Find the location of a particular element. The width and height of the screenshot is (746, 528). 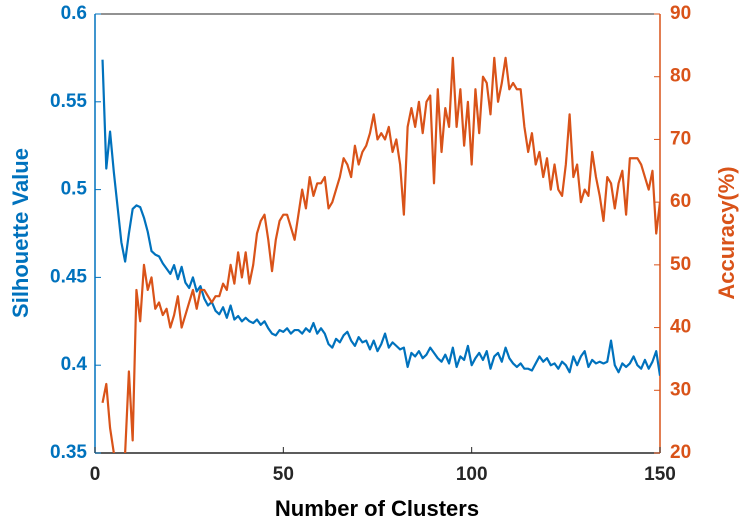

y-tick-label: 0.6 is located at coordinates (74, 13).